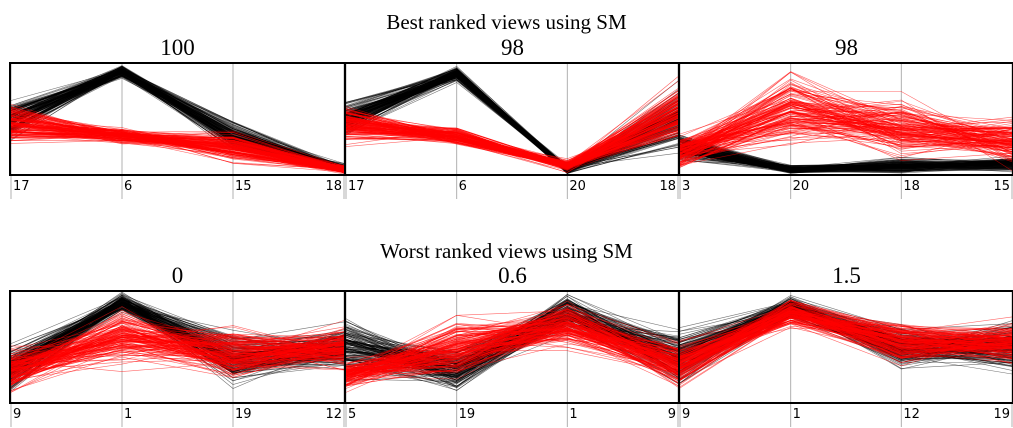 The width and height of the screenshot is (1013, 428). I want to click on pc-panel-2: 17 6 20 18, so click(512, 130).